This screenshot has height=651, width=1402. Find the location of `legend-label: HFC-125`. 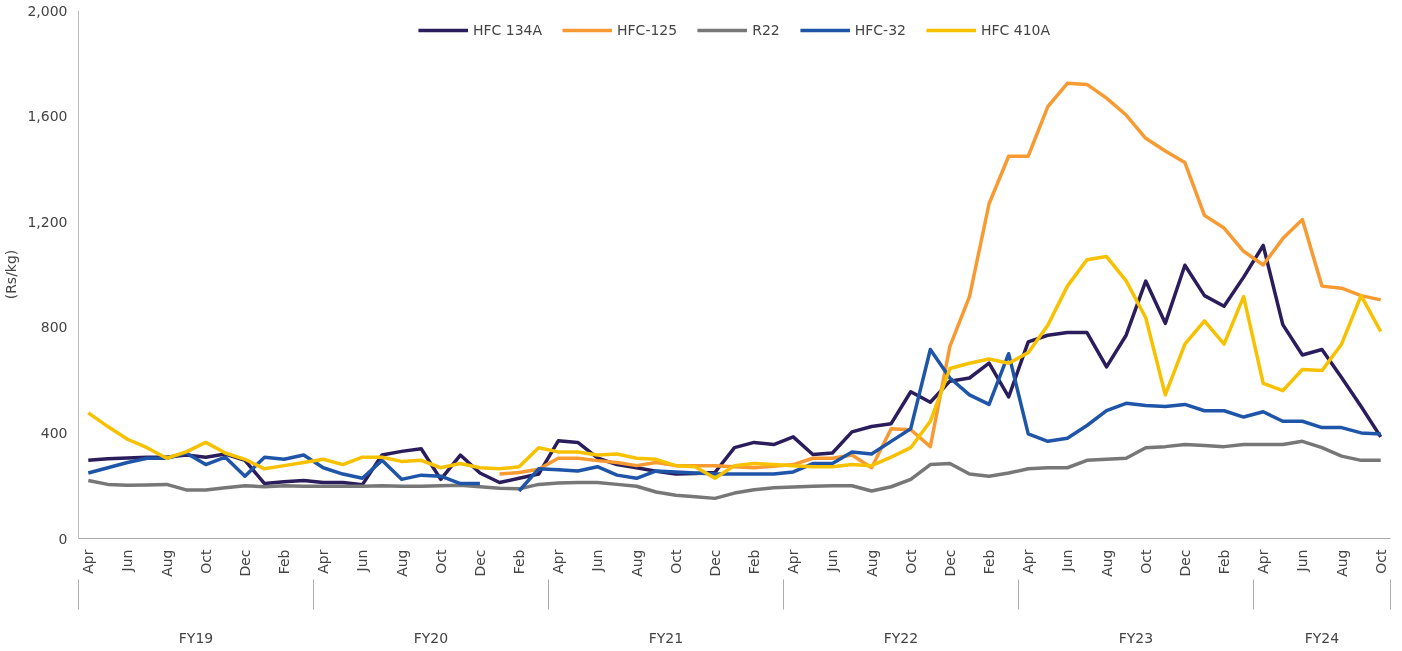

legend-label: HFC-125 is located at coordinates (647, 30).